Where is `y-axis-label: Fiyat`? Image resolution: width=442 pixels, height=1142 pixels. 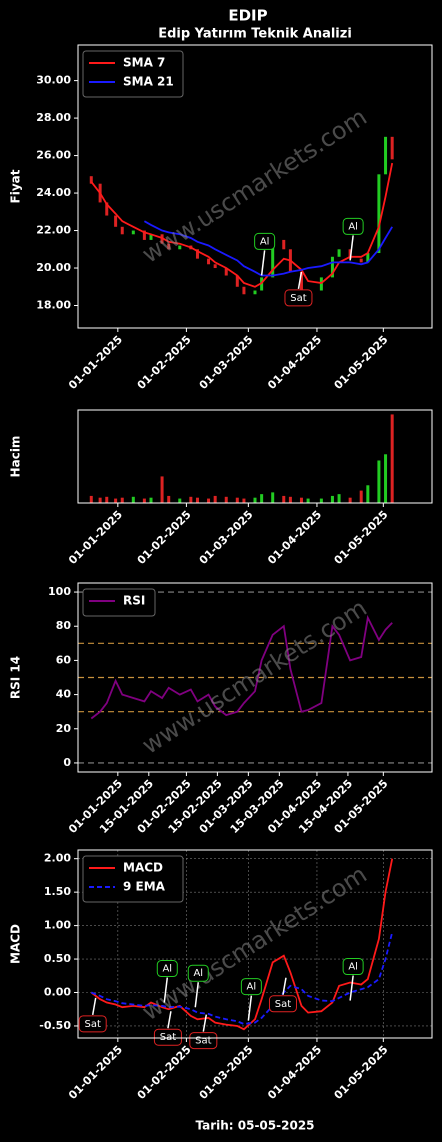 y-axis-label: Fiyat is located at coordinates (16, 186).